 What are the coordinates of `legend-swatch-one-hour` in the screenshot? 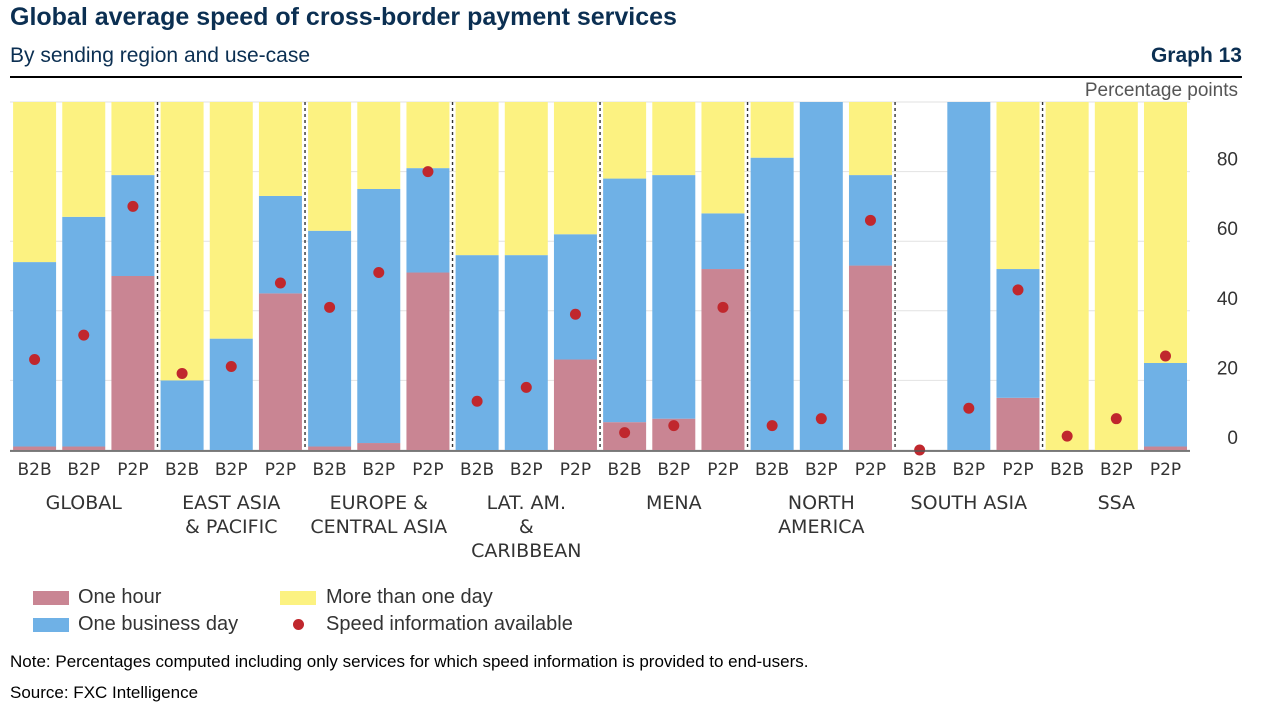 It's located at (51, 598).